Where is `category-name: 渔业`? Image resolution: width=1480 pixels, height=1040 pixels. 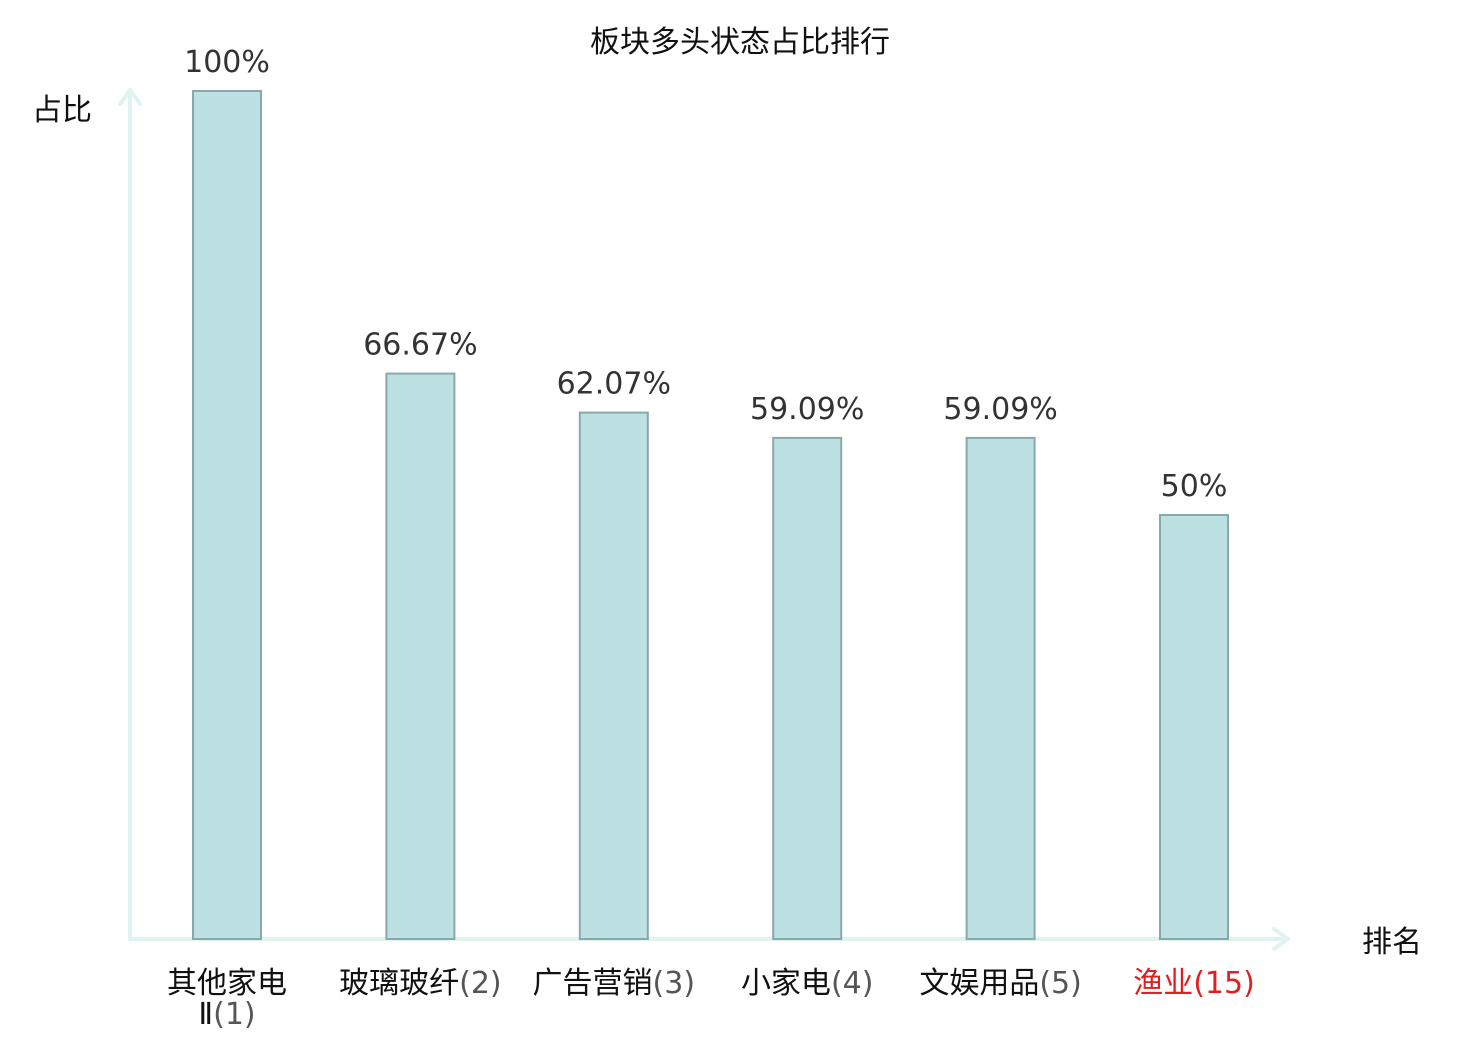 category-name: 渔业 is located at coordinates (1163, 983).